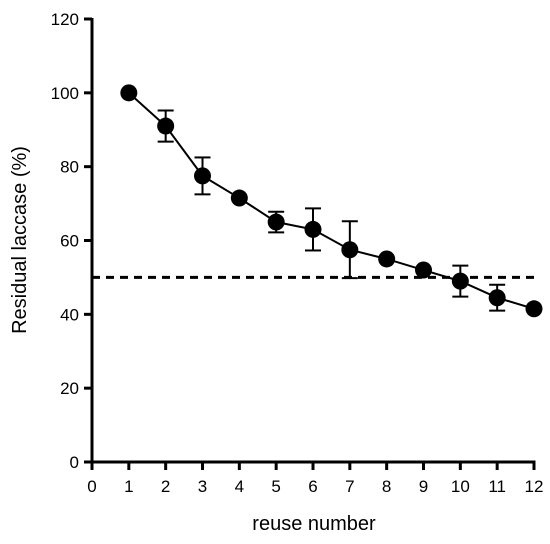  What do you see at coordinates (20, 240) in the screenshot?
I see `y-axis-title: Residual laccase (%)` at bounding box center [20, 240].